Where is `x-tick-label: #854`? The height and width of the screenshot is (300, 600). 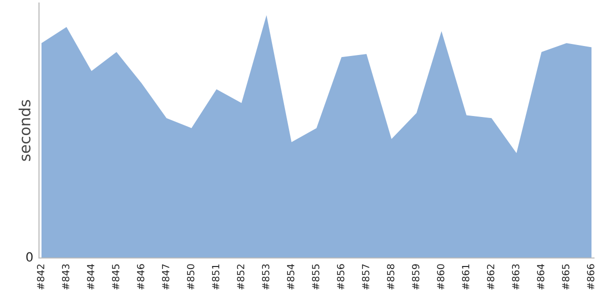 x-tick-label: #854 is located at coordinates (290, 277).